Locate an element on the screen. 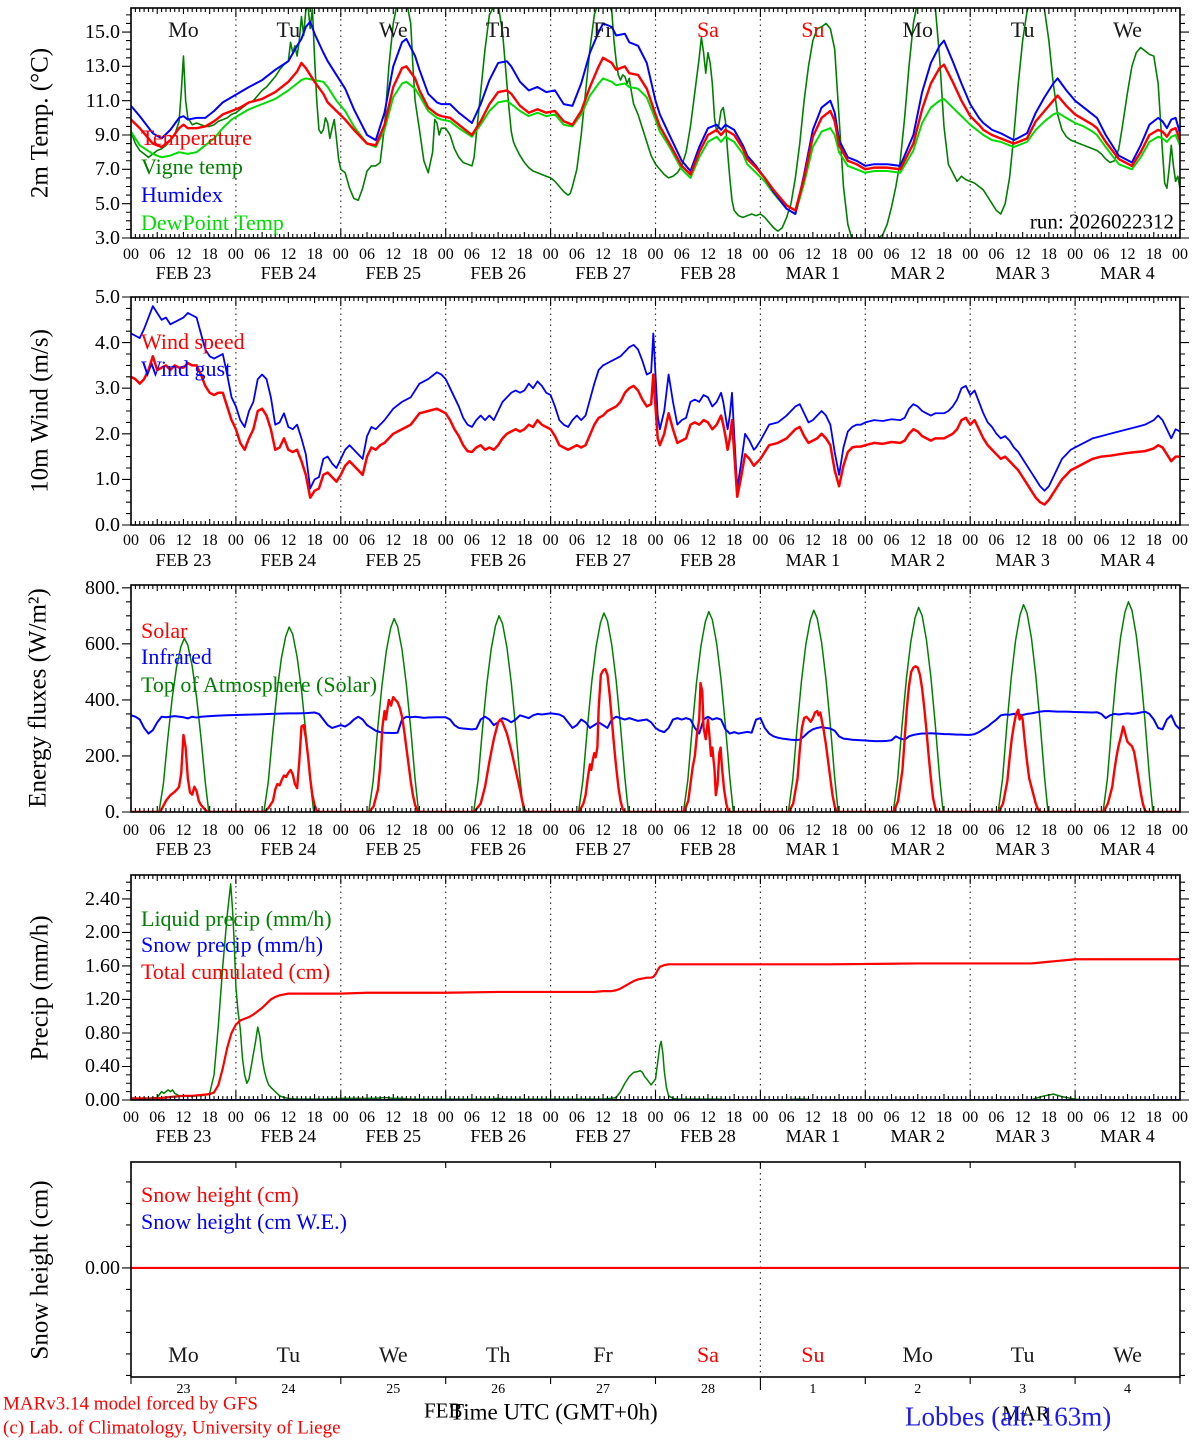 The width and height of the screenshot is (1194, 1440). y-tick-label-wind: 1.0 is located at coordinates (107, 479).